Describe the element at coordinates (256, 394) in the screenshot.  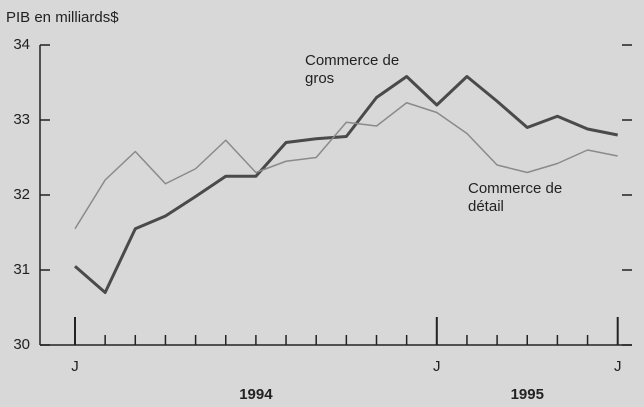
I see `year-label: 1994` at that location.